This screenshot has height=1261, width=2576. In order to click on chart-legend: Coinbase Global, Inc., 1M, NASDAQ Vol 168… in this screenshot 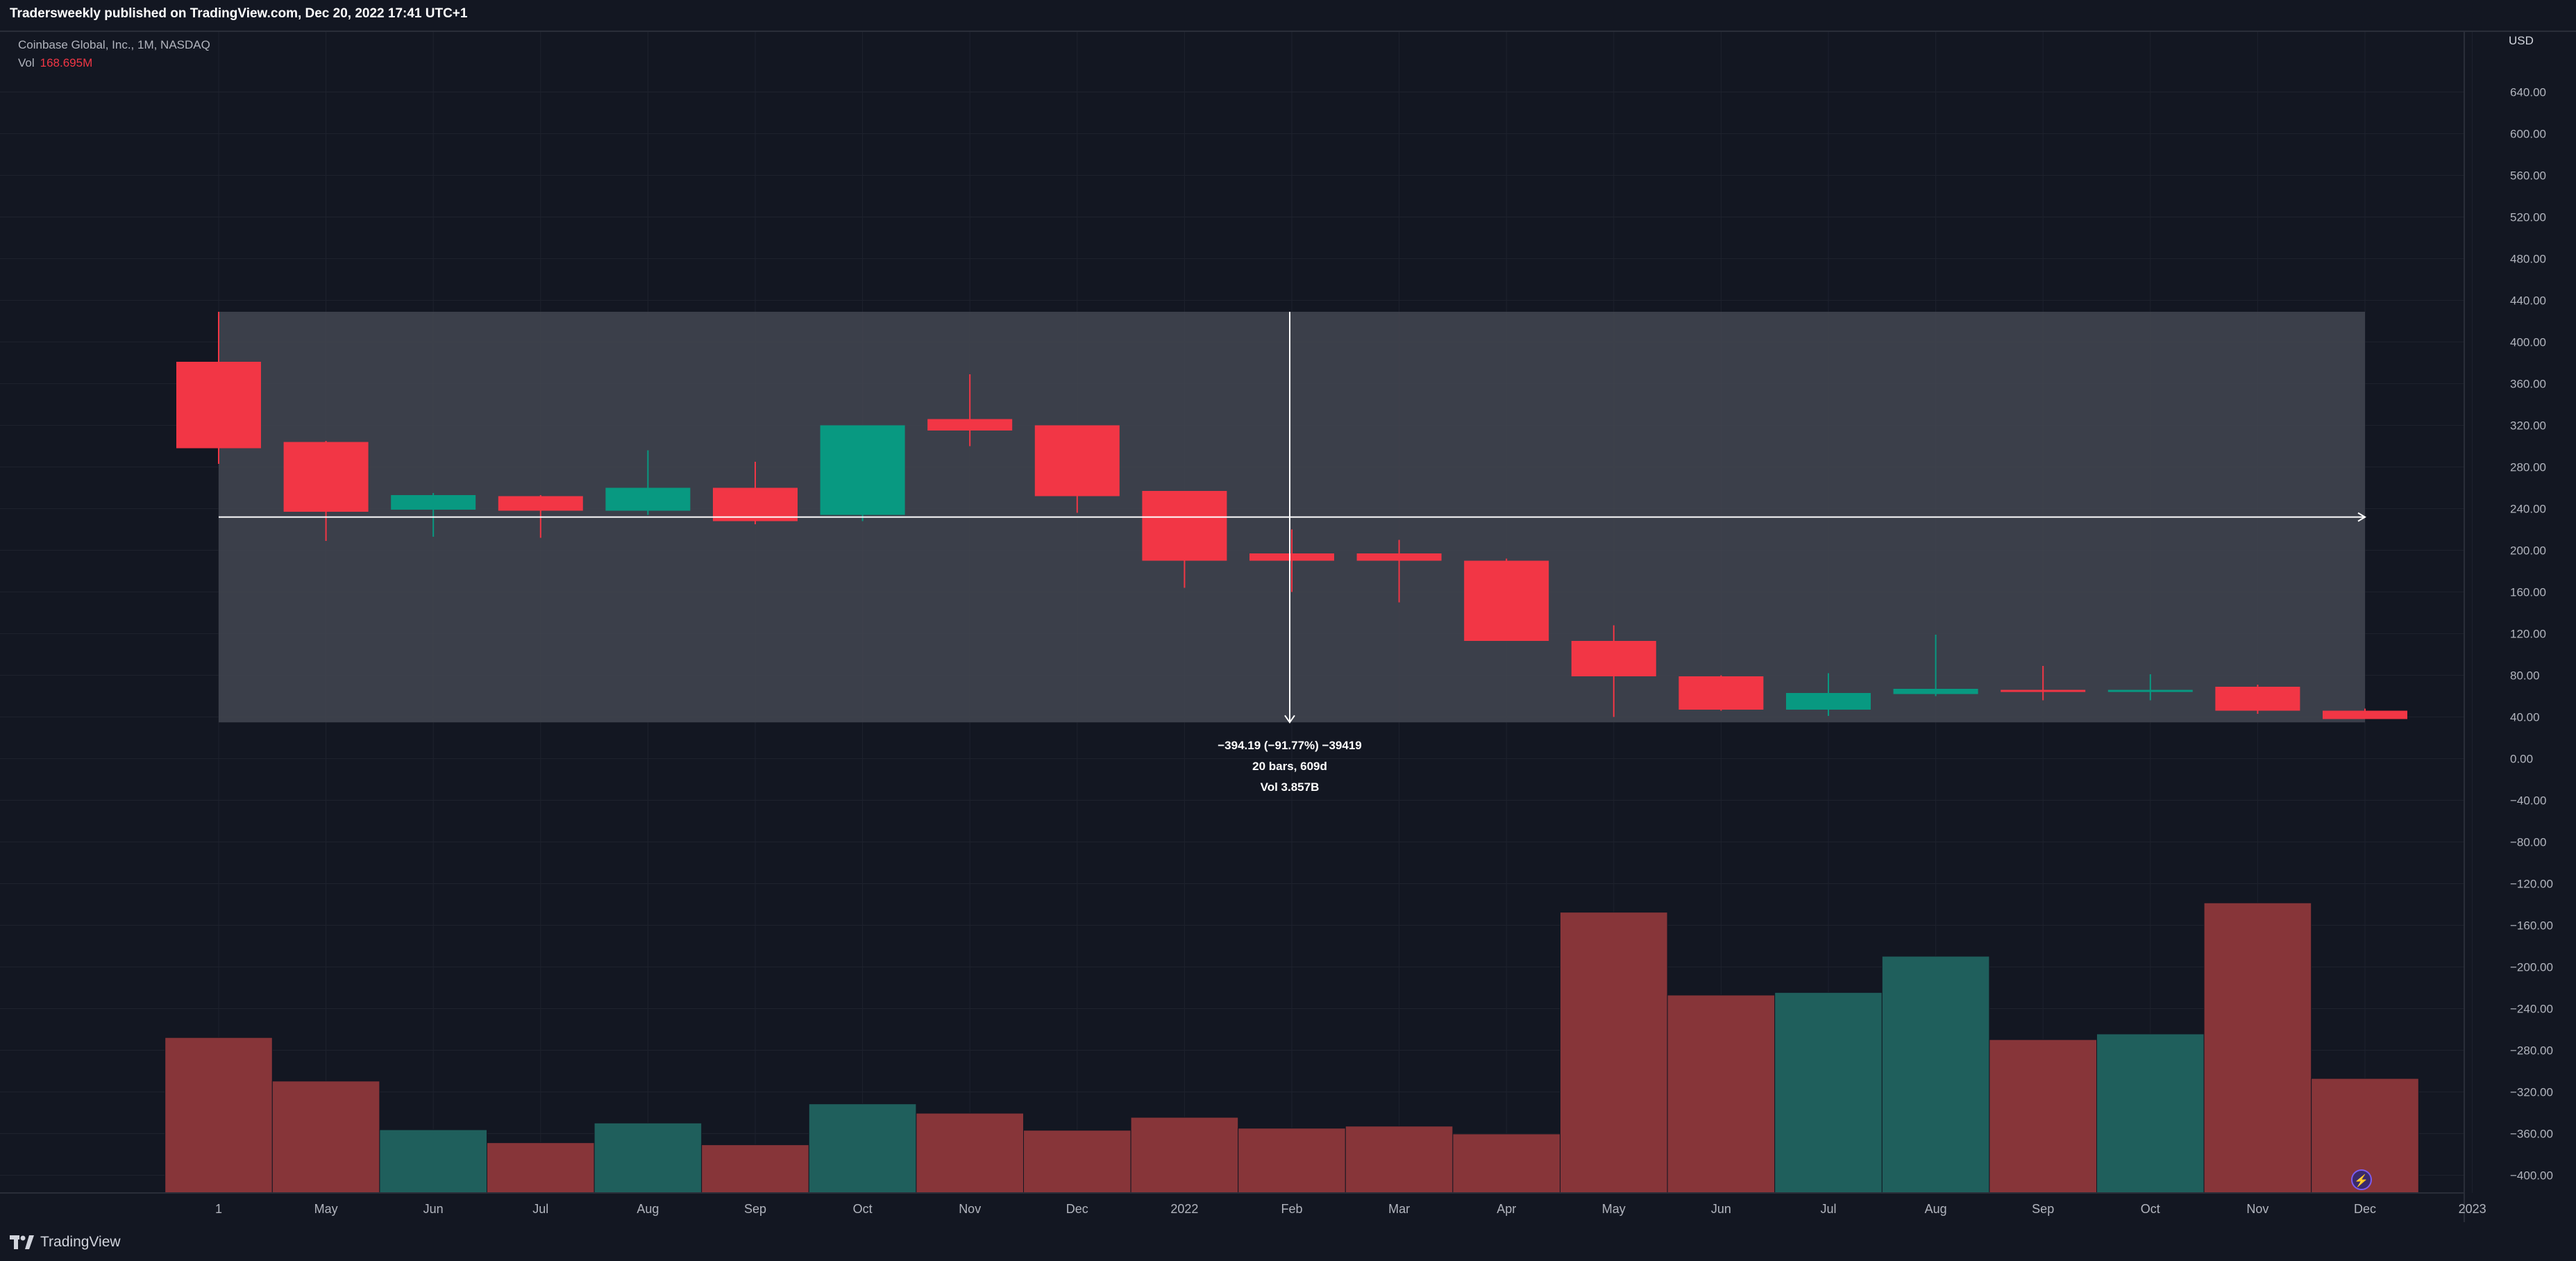, I will do `click(114, 54)`.